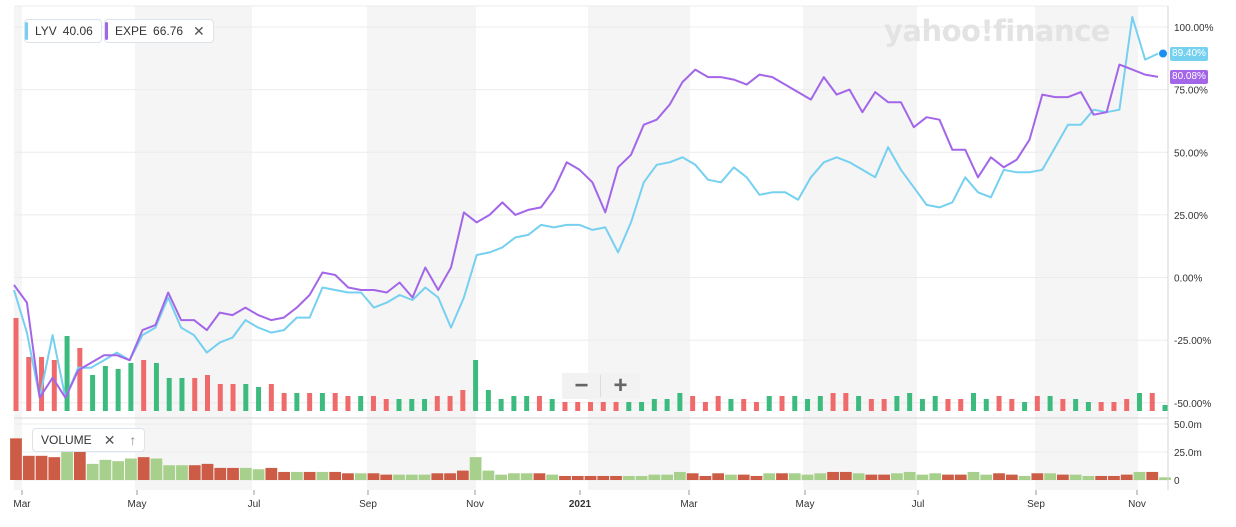 This screenshot has width=1236, height=527. Describe the element at coordinates (581, 385) in the screenshot. I see `zoom-out-button: −` at that location.